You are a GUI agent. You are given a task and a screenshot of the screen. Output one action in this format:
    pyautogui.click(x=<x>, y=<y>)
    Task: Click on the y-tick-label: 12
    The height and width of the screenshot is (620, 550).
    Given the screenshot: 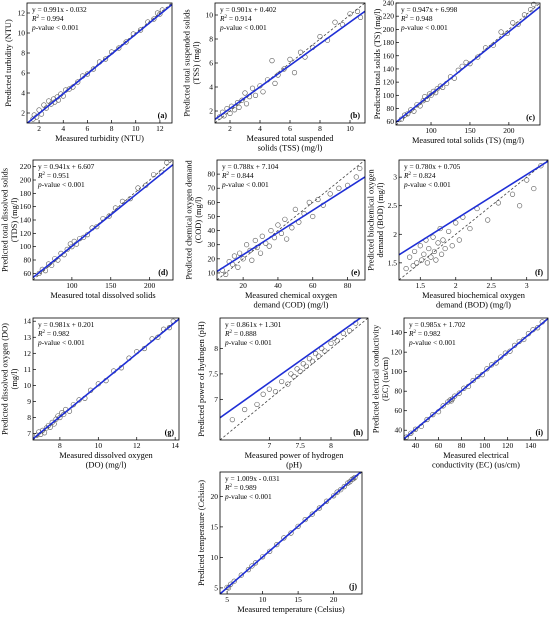 What is the action you would take?
    pyautogui.click(x=22, y=13)
    